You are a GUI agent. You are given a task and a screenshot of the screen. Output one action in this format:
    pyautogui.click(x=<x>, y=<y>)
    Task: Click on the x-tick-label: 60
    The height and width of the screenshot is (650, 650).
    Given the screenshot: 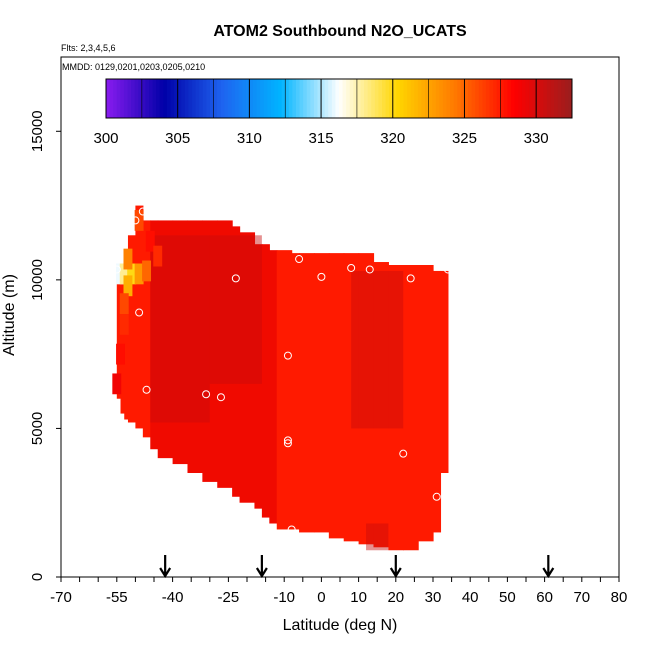 What is the action you would take?
    pyautogui.click(x=544, y=597)
    